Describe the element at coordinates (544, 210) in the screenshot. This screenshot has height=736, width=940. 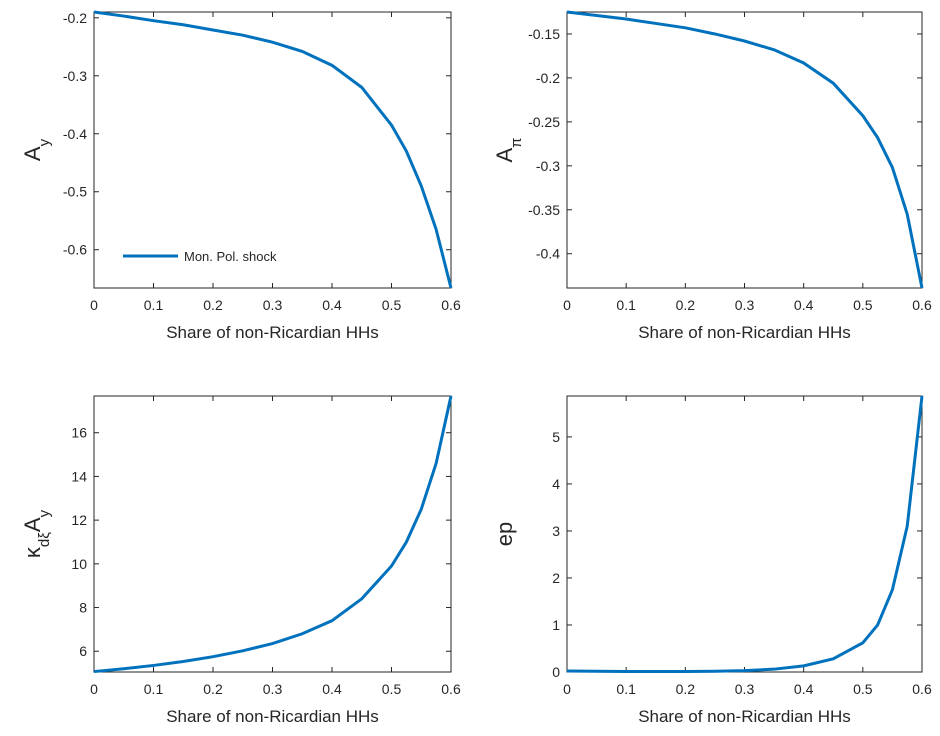
I see `y-tick-label: -0.35` at that location.